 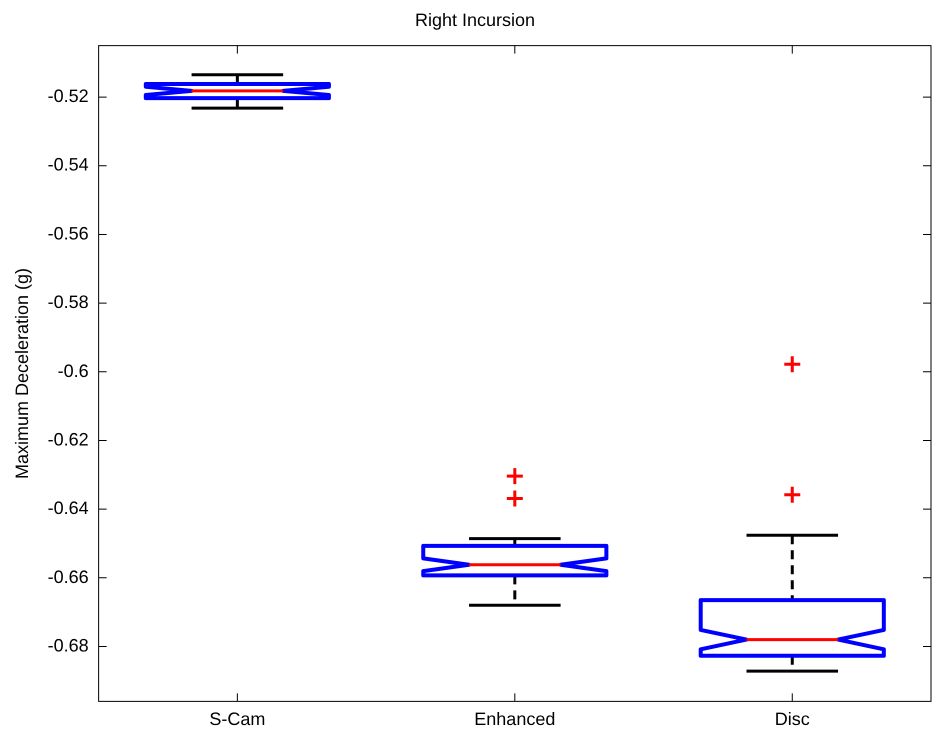 What do you see at coordinates (73, 370) in the screenshot?
I see `y-tick-label: -0.6` at bounding box center [73, 370].